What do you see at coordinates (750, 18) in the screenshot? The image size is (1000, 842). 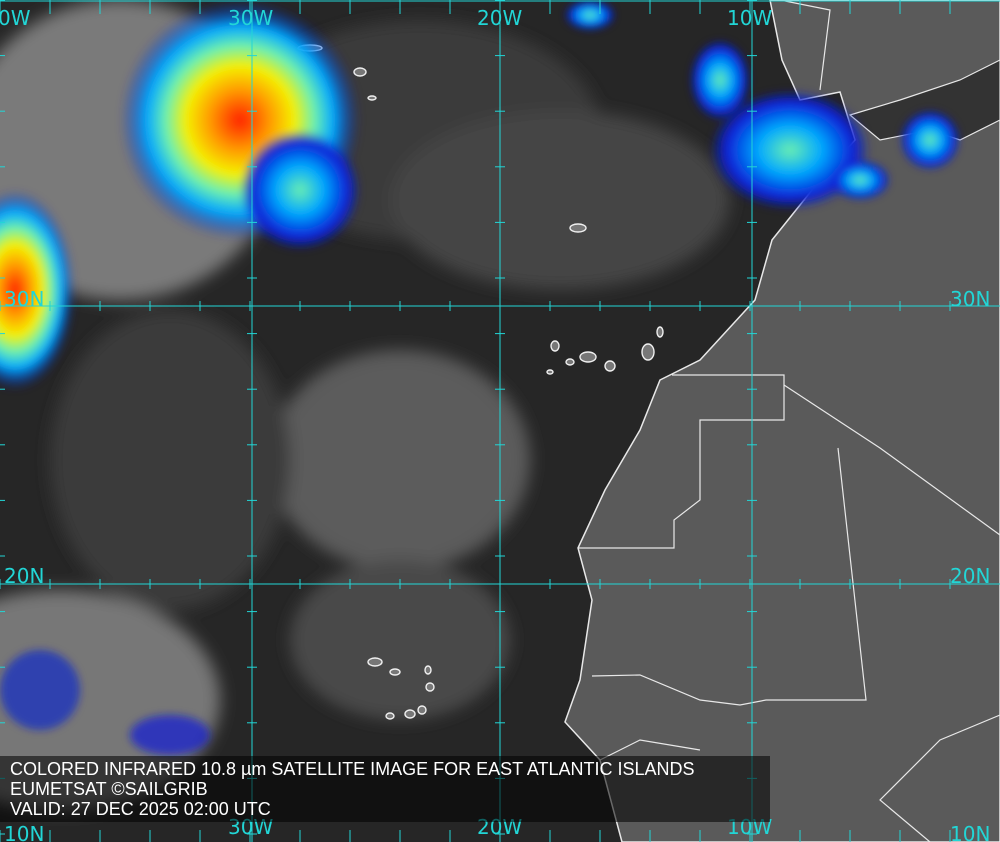 I see `lon-label-top-3: 10W` at bounding box center [750, 18].